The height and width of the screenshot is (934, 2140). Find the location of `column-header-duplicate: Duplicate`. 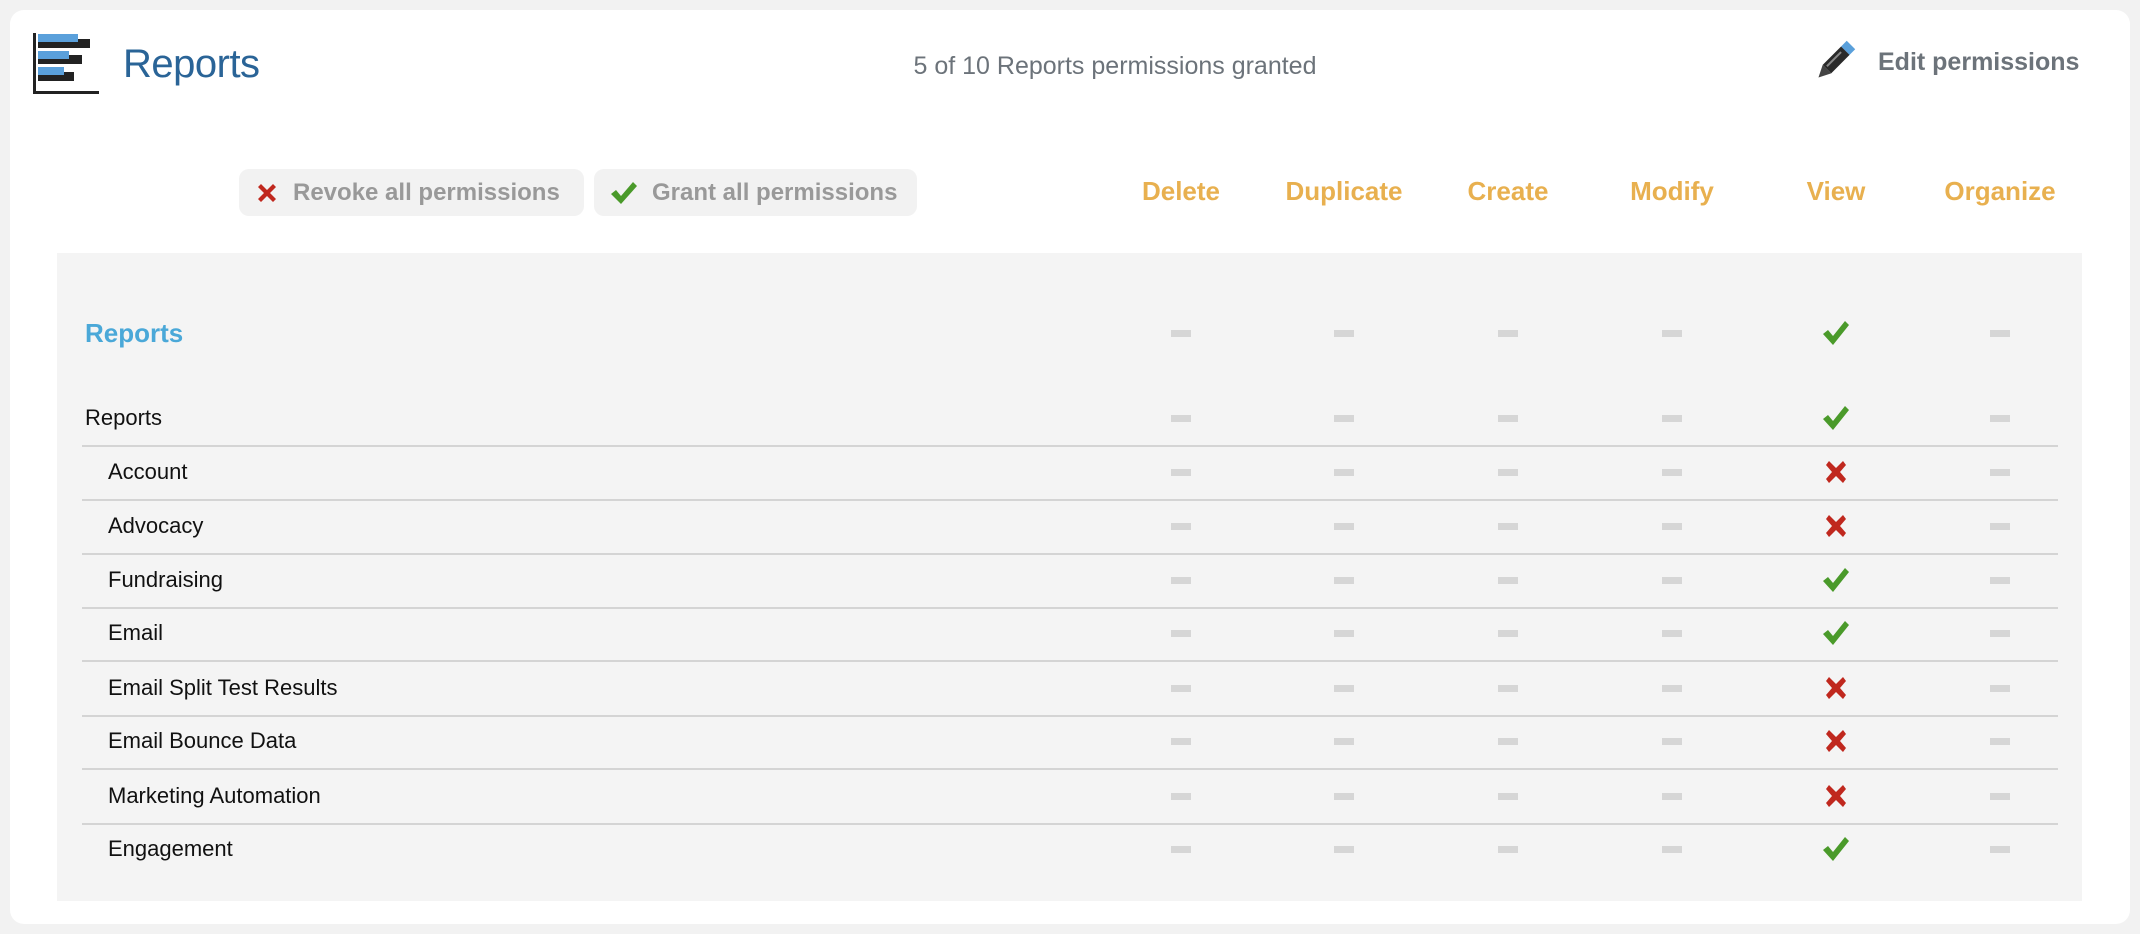

column-header-duplicate: Duplicate is located at coordinates (1344, 191).